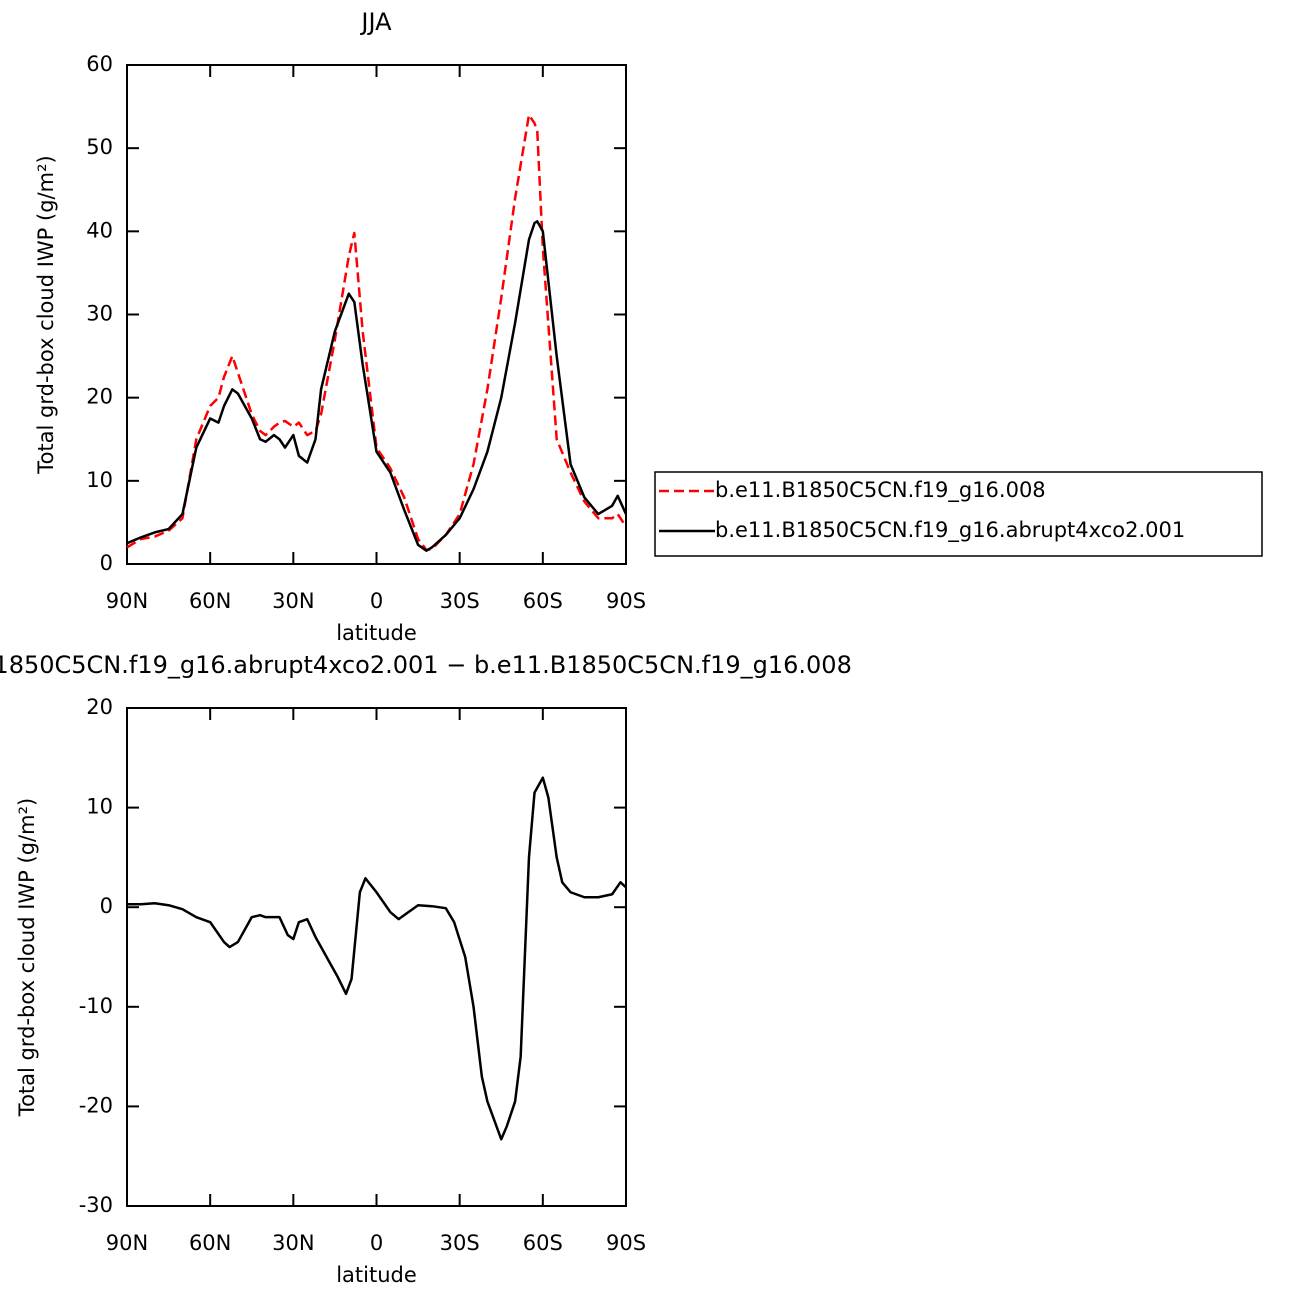  What do you see at coordinates (99, 230) in the screenshot?
I see `y-tick-label: 40` at bounding box center [99, 230].